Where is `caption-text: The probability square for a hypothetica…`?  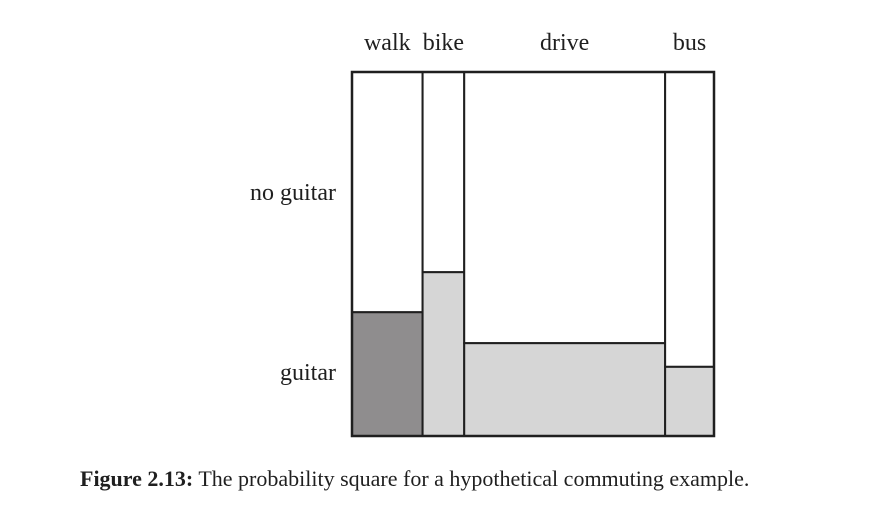 caption-text: The probability square for a hypothetica… is located at coordinates (471, 478).